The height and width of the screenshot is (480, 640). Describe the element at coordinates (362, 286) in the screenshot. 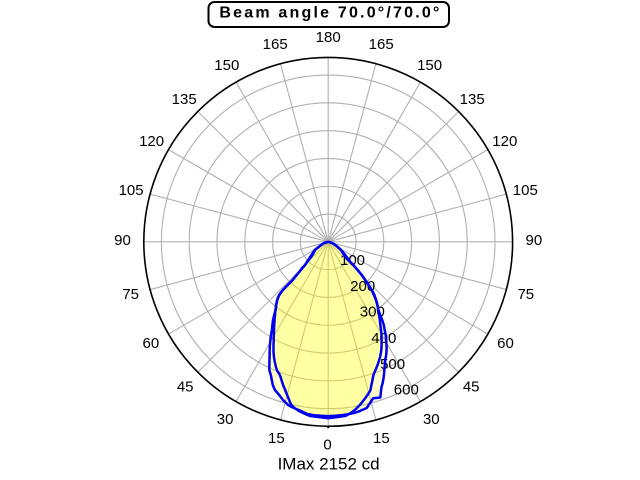

I see `svg-text: 200` at that location.